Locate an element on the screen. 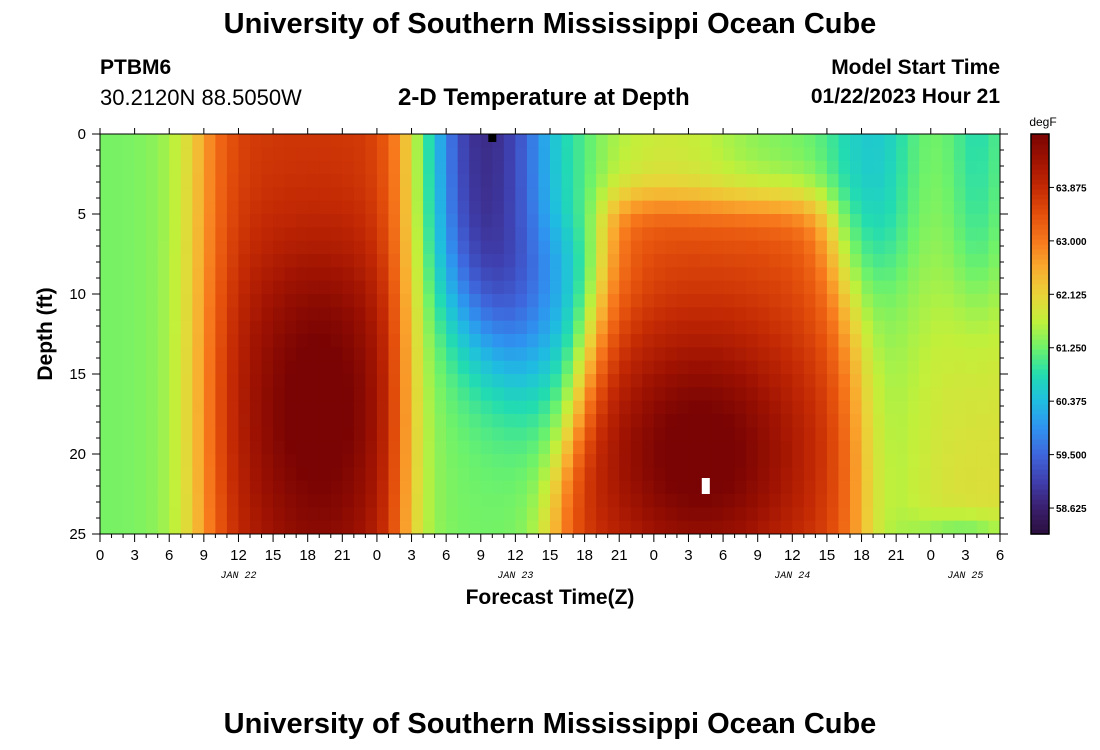 The image size is (1100, 750). chart-subtitle: 2-D Temperature at Depth is located at coordinates (544, 97).